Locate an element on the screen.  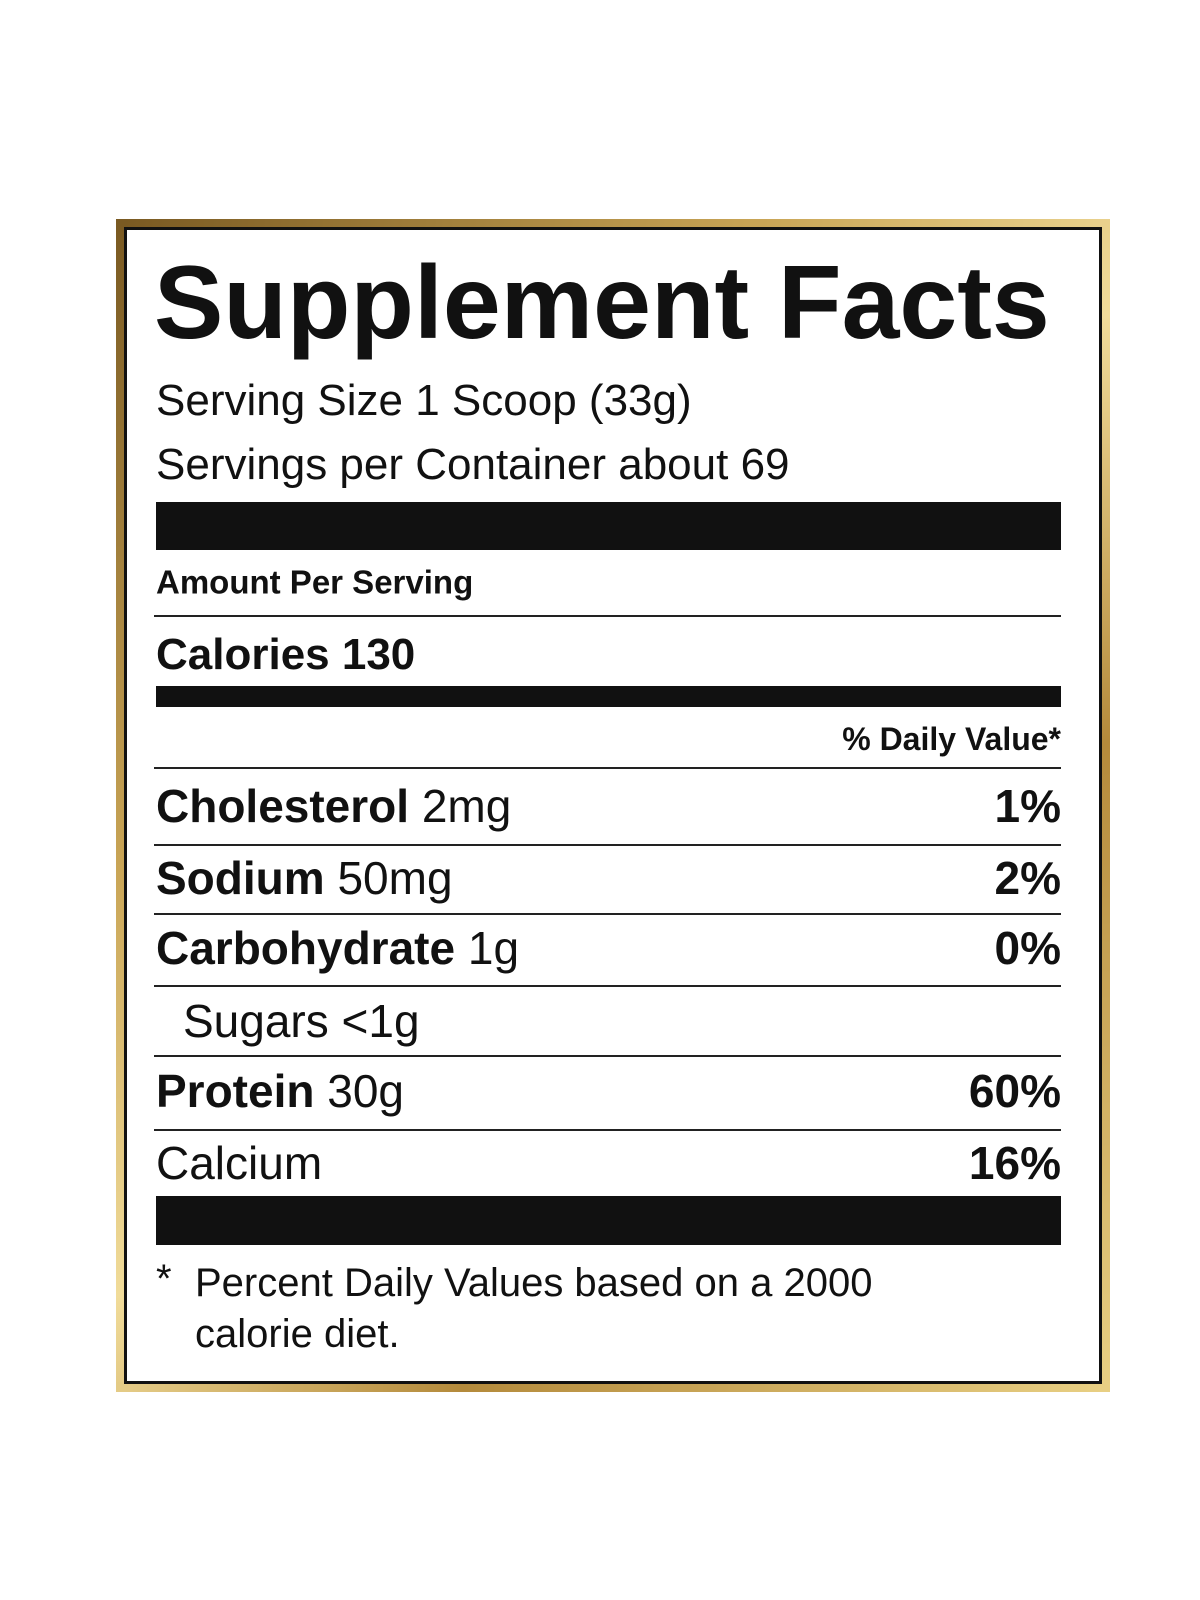
nutrient-name: Sodium is located at coordinates (240, 878).